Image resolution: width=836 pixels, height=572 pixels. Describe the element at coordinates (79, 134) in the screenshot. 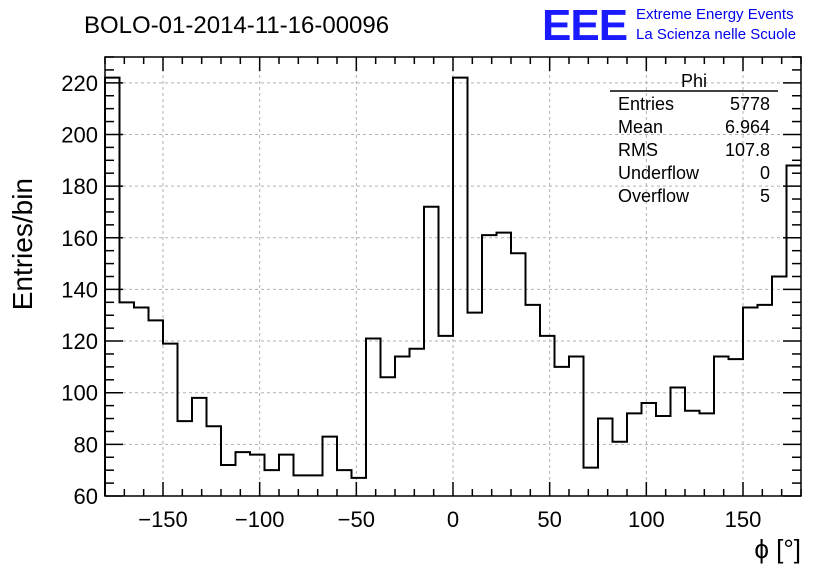

I see `y-tick-label: 200` at that location.